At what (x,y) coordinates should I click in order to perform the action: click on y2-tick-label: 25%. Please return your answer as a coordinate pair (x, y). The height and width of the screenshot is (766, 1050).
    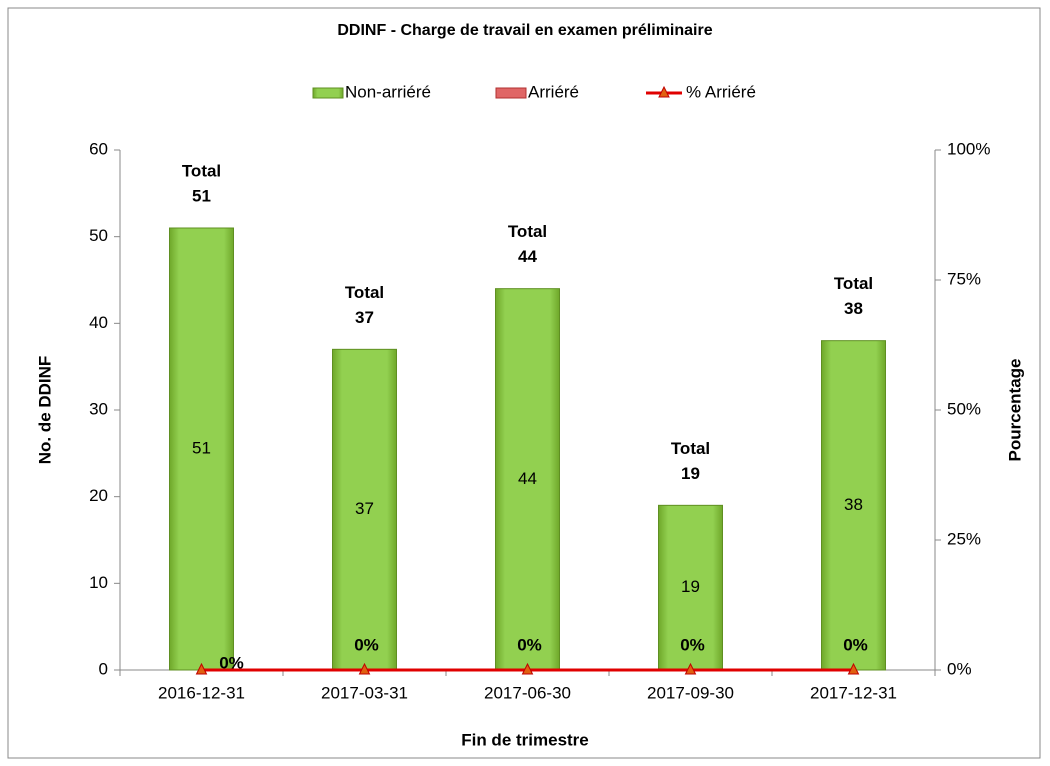
    Looking at the image, I should click on (964, 538).